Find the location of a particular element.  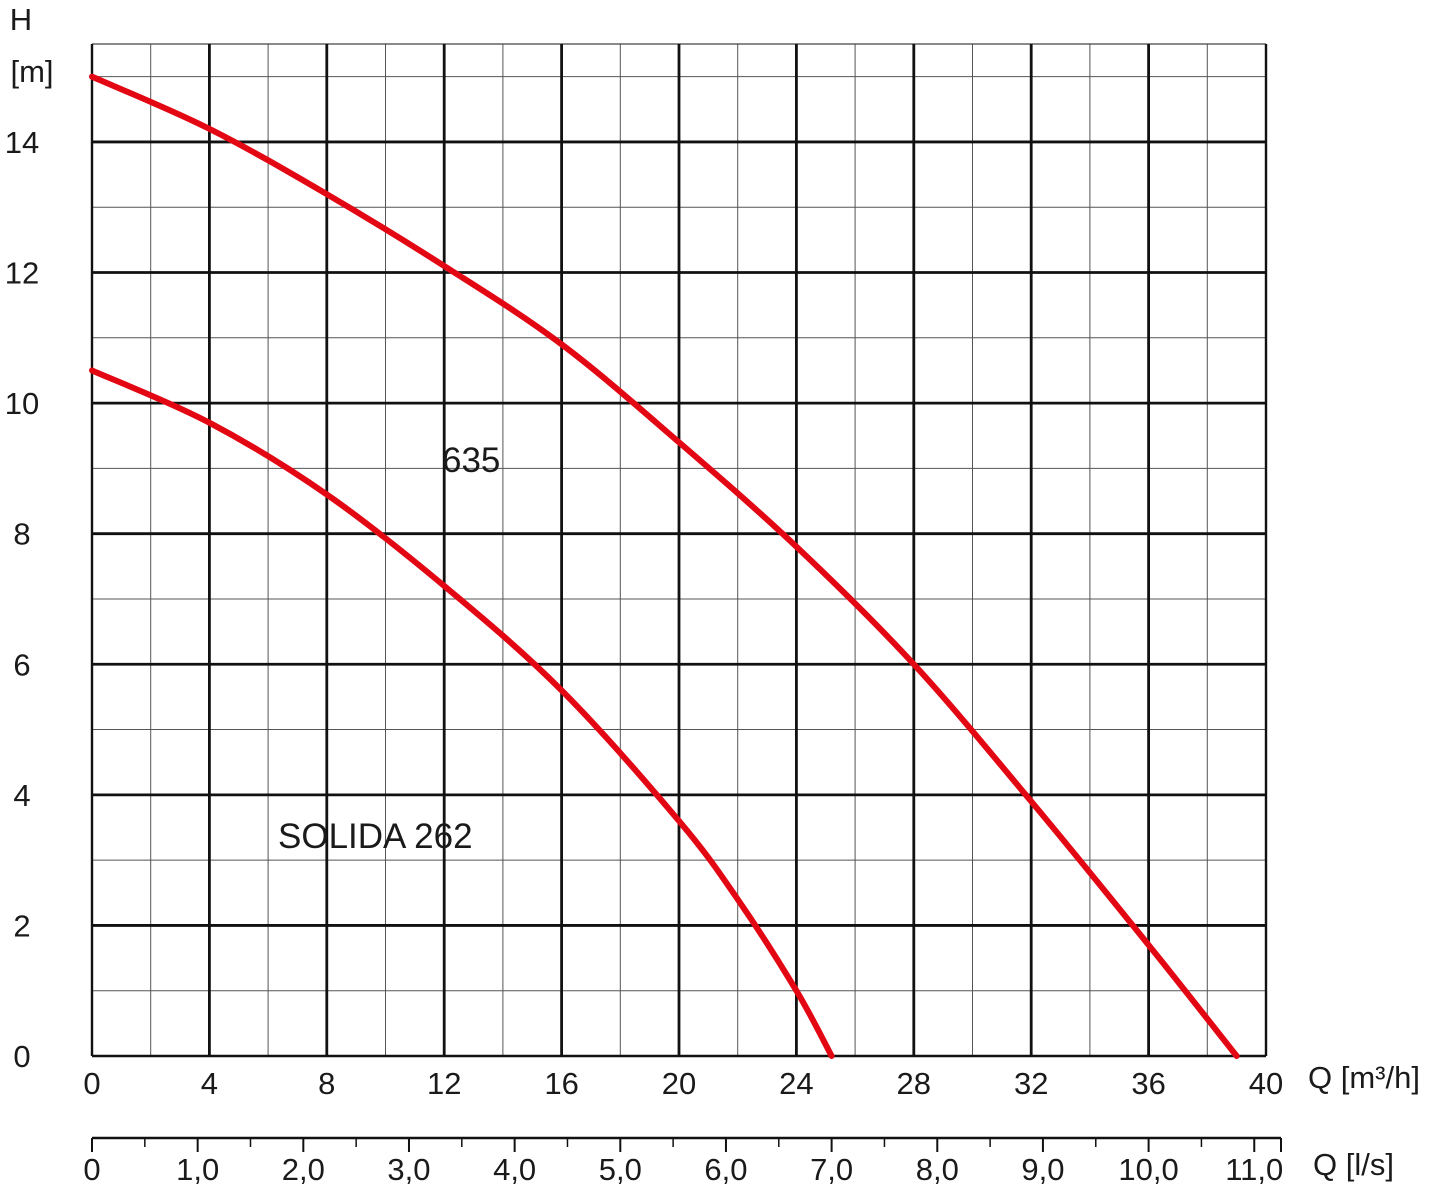

y-axis-label: H is located at coordinates (21, 19).